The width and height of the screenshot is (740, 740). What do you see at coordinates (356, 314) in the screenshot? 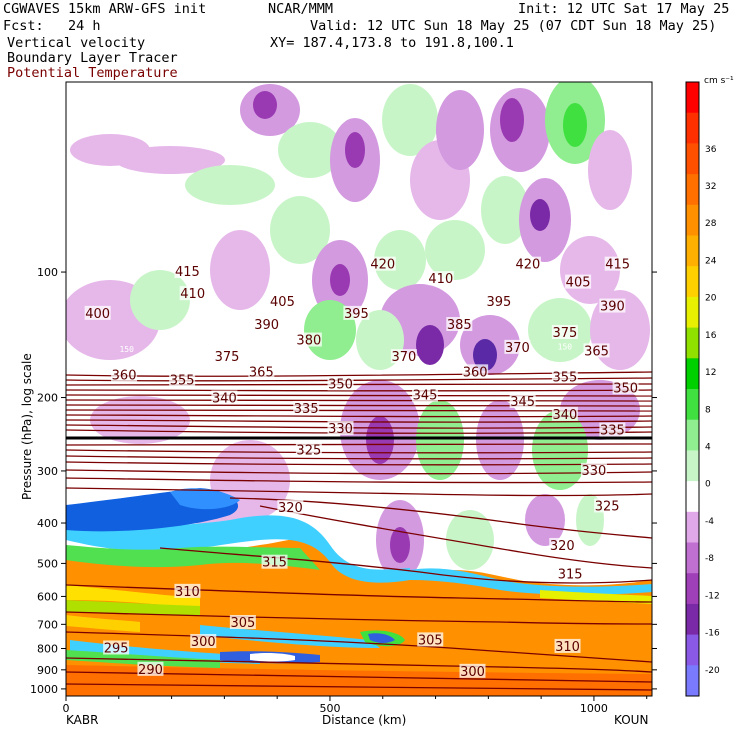
I see `theta-label: 395` at bounding box center [356, 314].